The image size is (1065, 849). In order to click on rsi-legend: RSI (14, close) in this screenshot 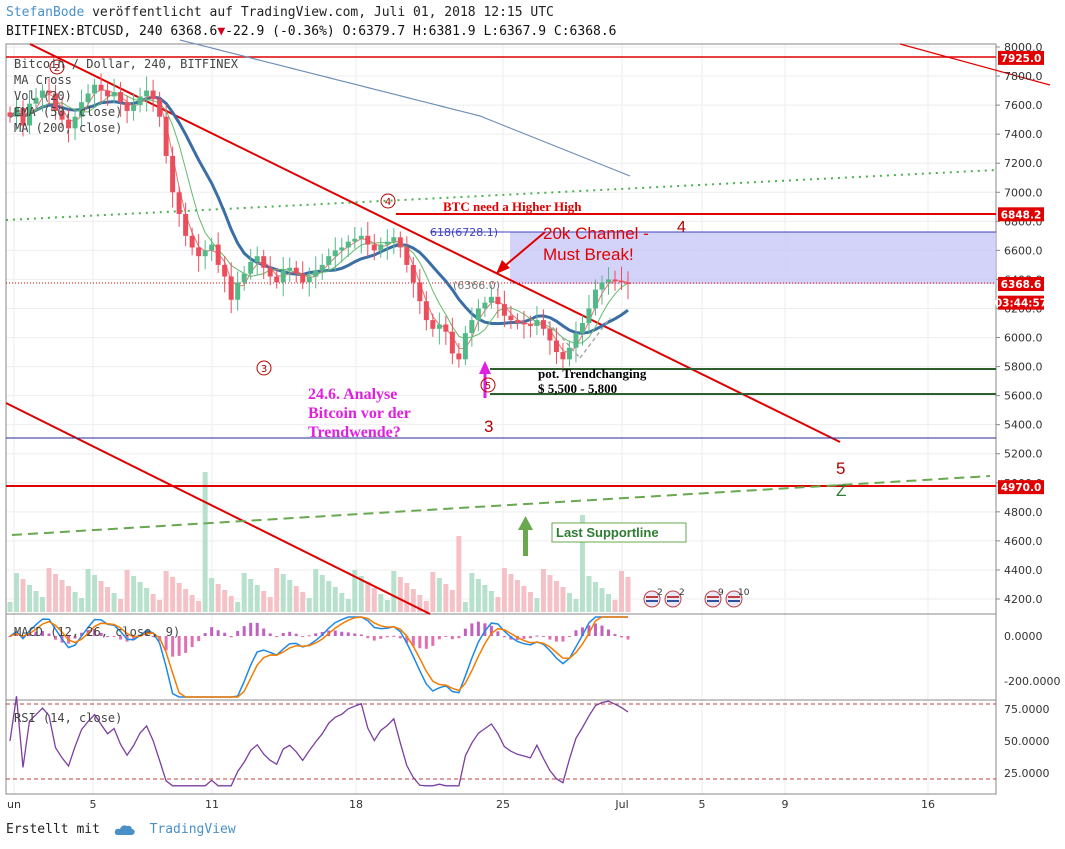, I will do `click(68, 718)`.